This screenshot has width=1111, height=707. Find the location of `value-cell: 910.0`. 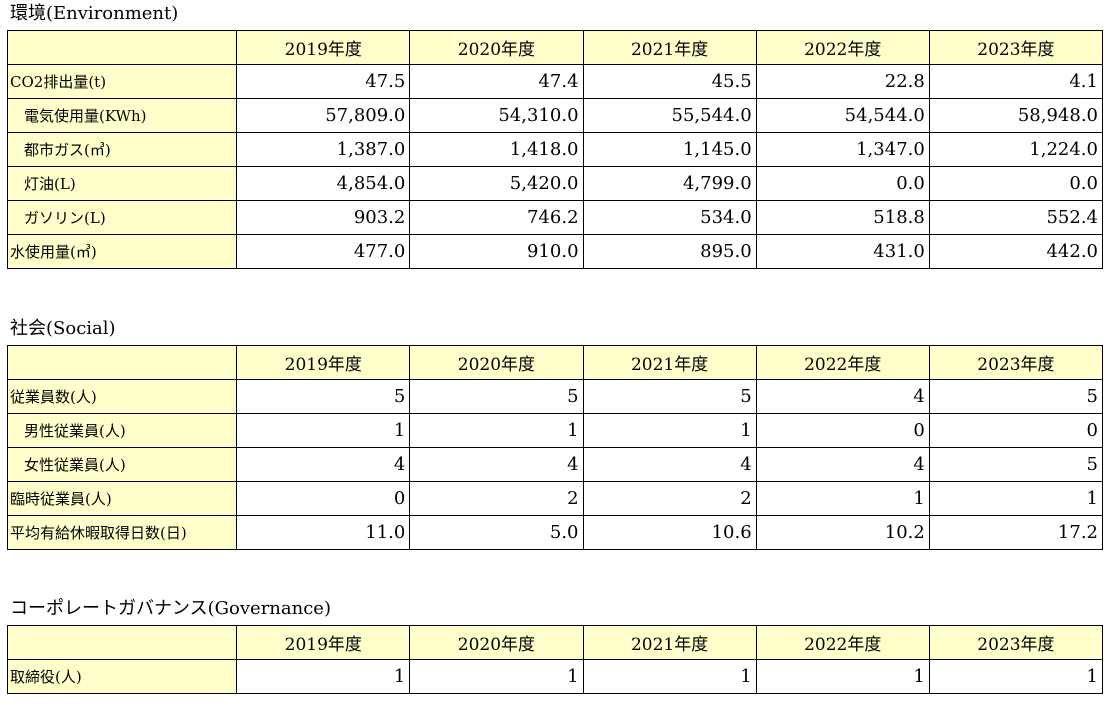

value-cell: 910.0 is located at coordinates (496, 251).